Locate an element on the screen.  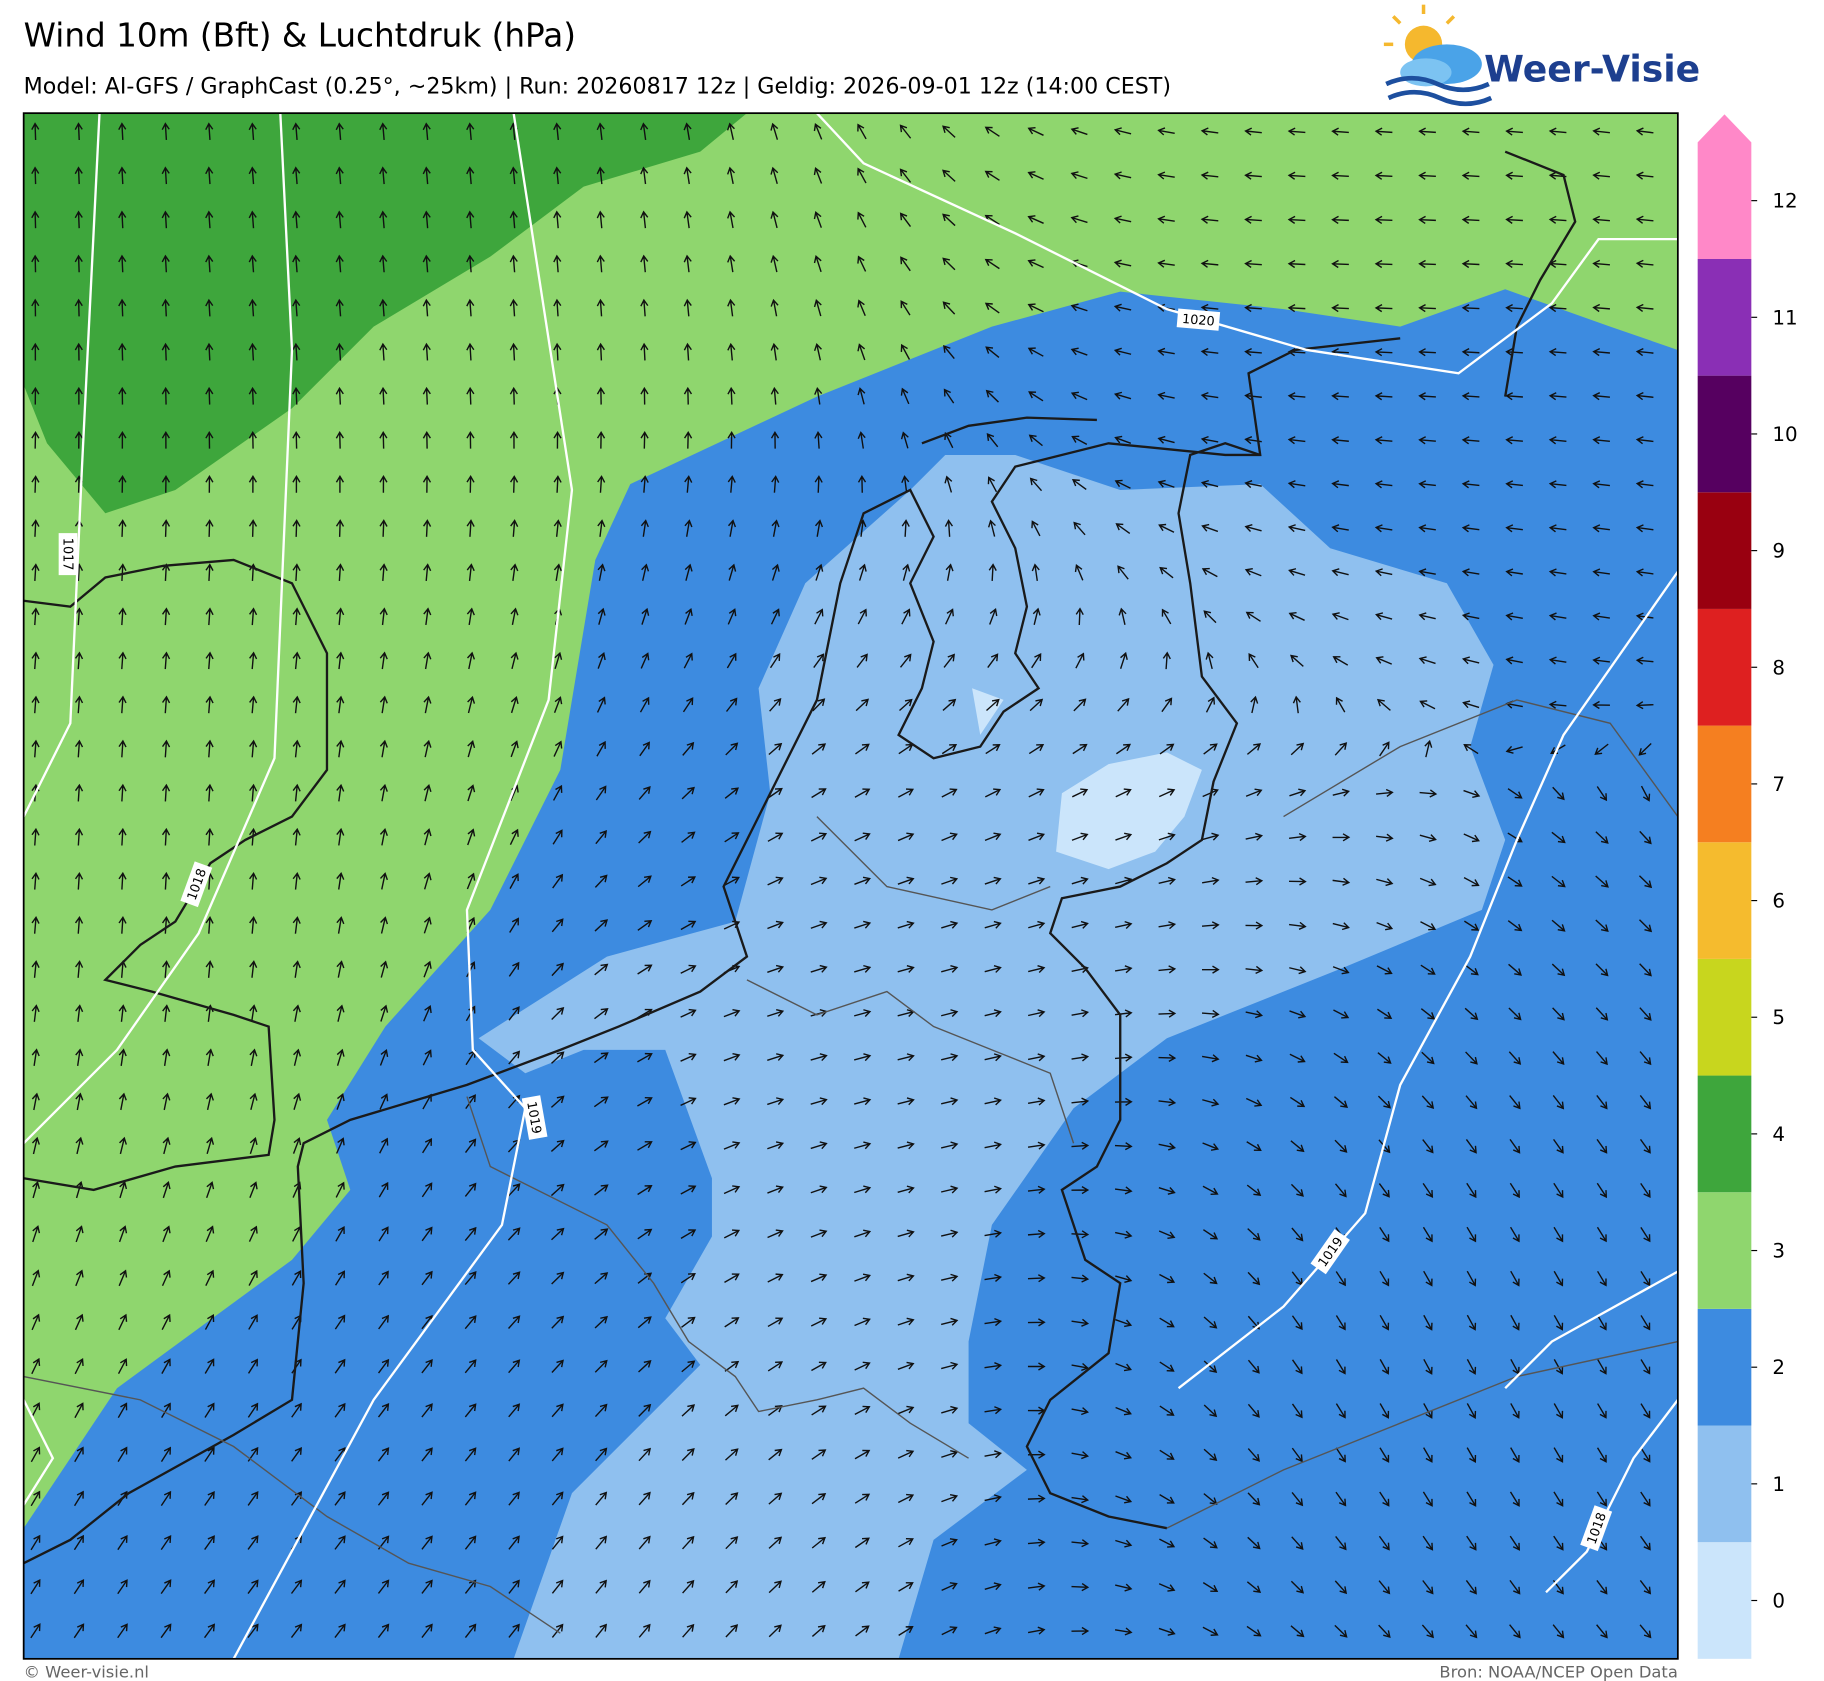
isobar-label-text: 1019 is located at coordinates (533, 1117).